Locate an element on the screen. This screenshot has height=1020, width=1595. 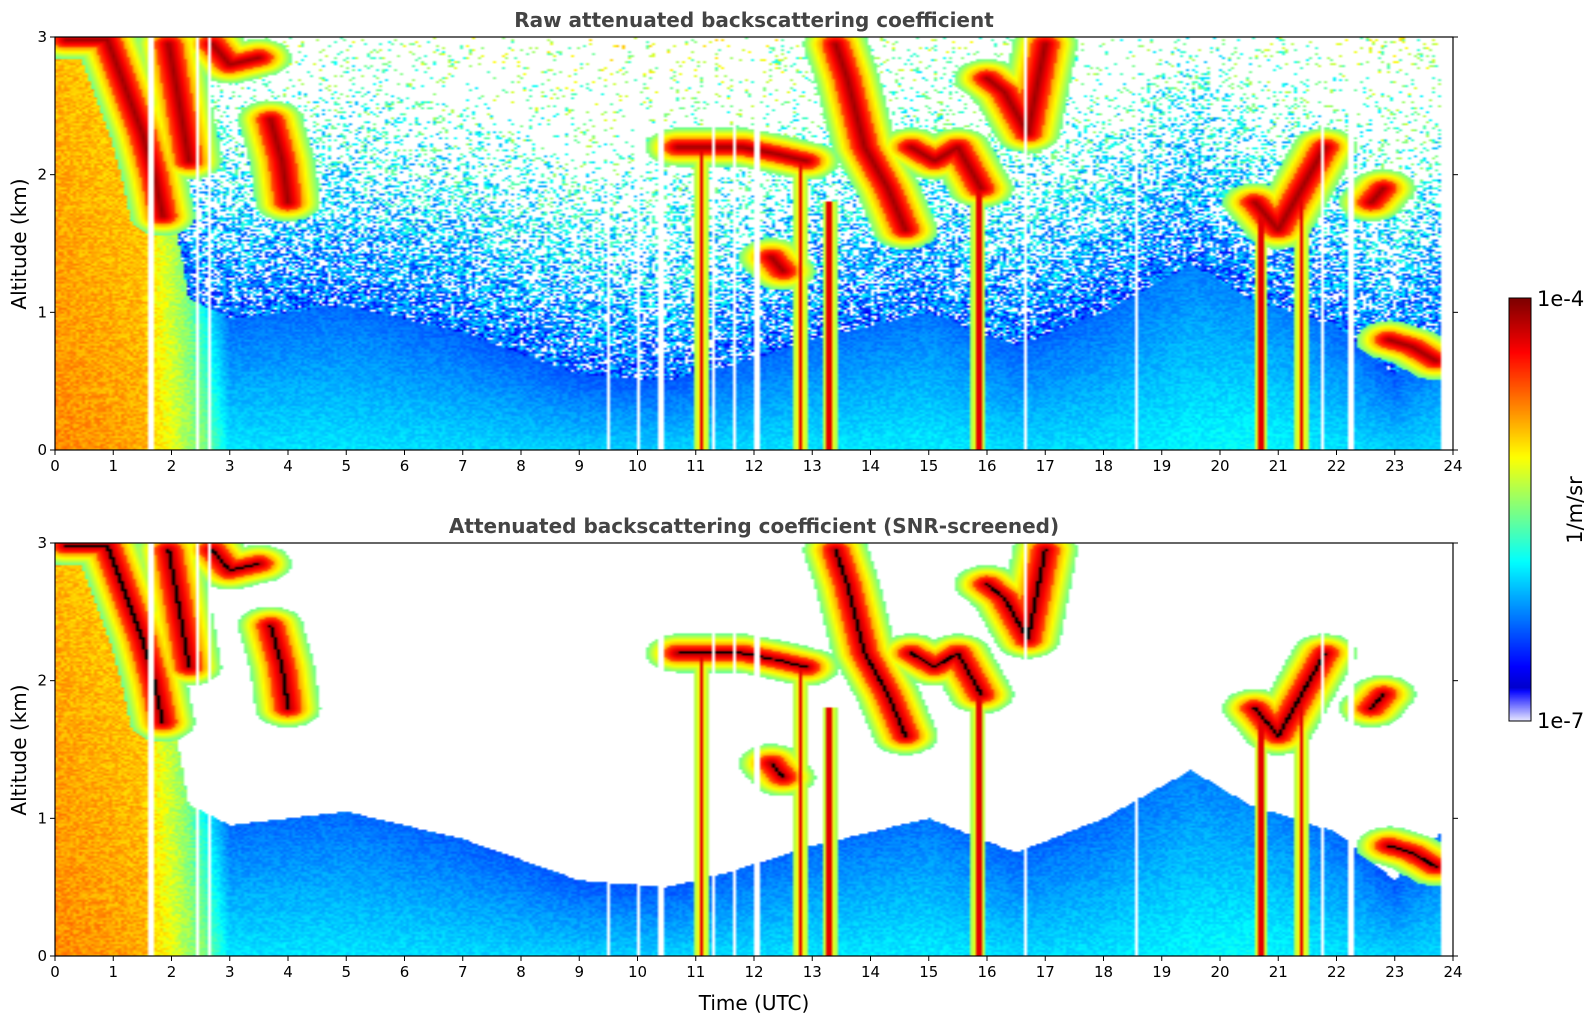
colorbar-label: 1/m/sr is located at coordinates (1575, 510).